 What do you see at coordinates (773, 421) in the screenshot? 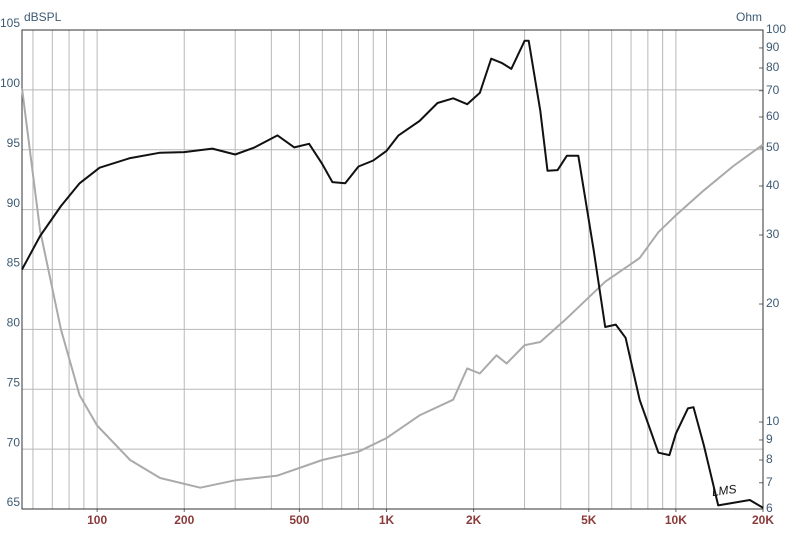
I see `y2-tick-label: 10` at bounding box center [773, 421].